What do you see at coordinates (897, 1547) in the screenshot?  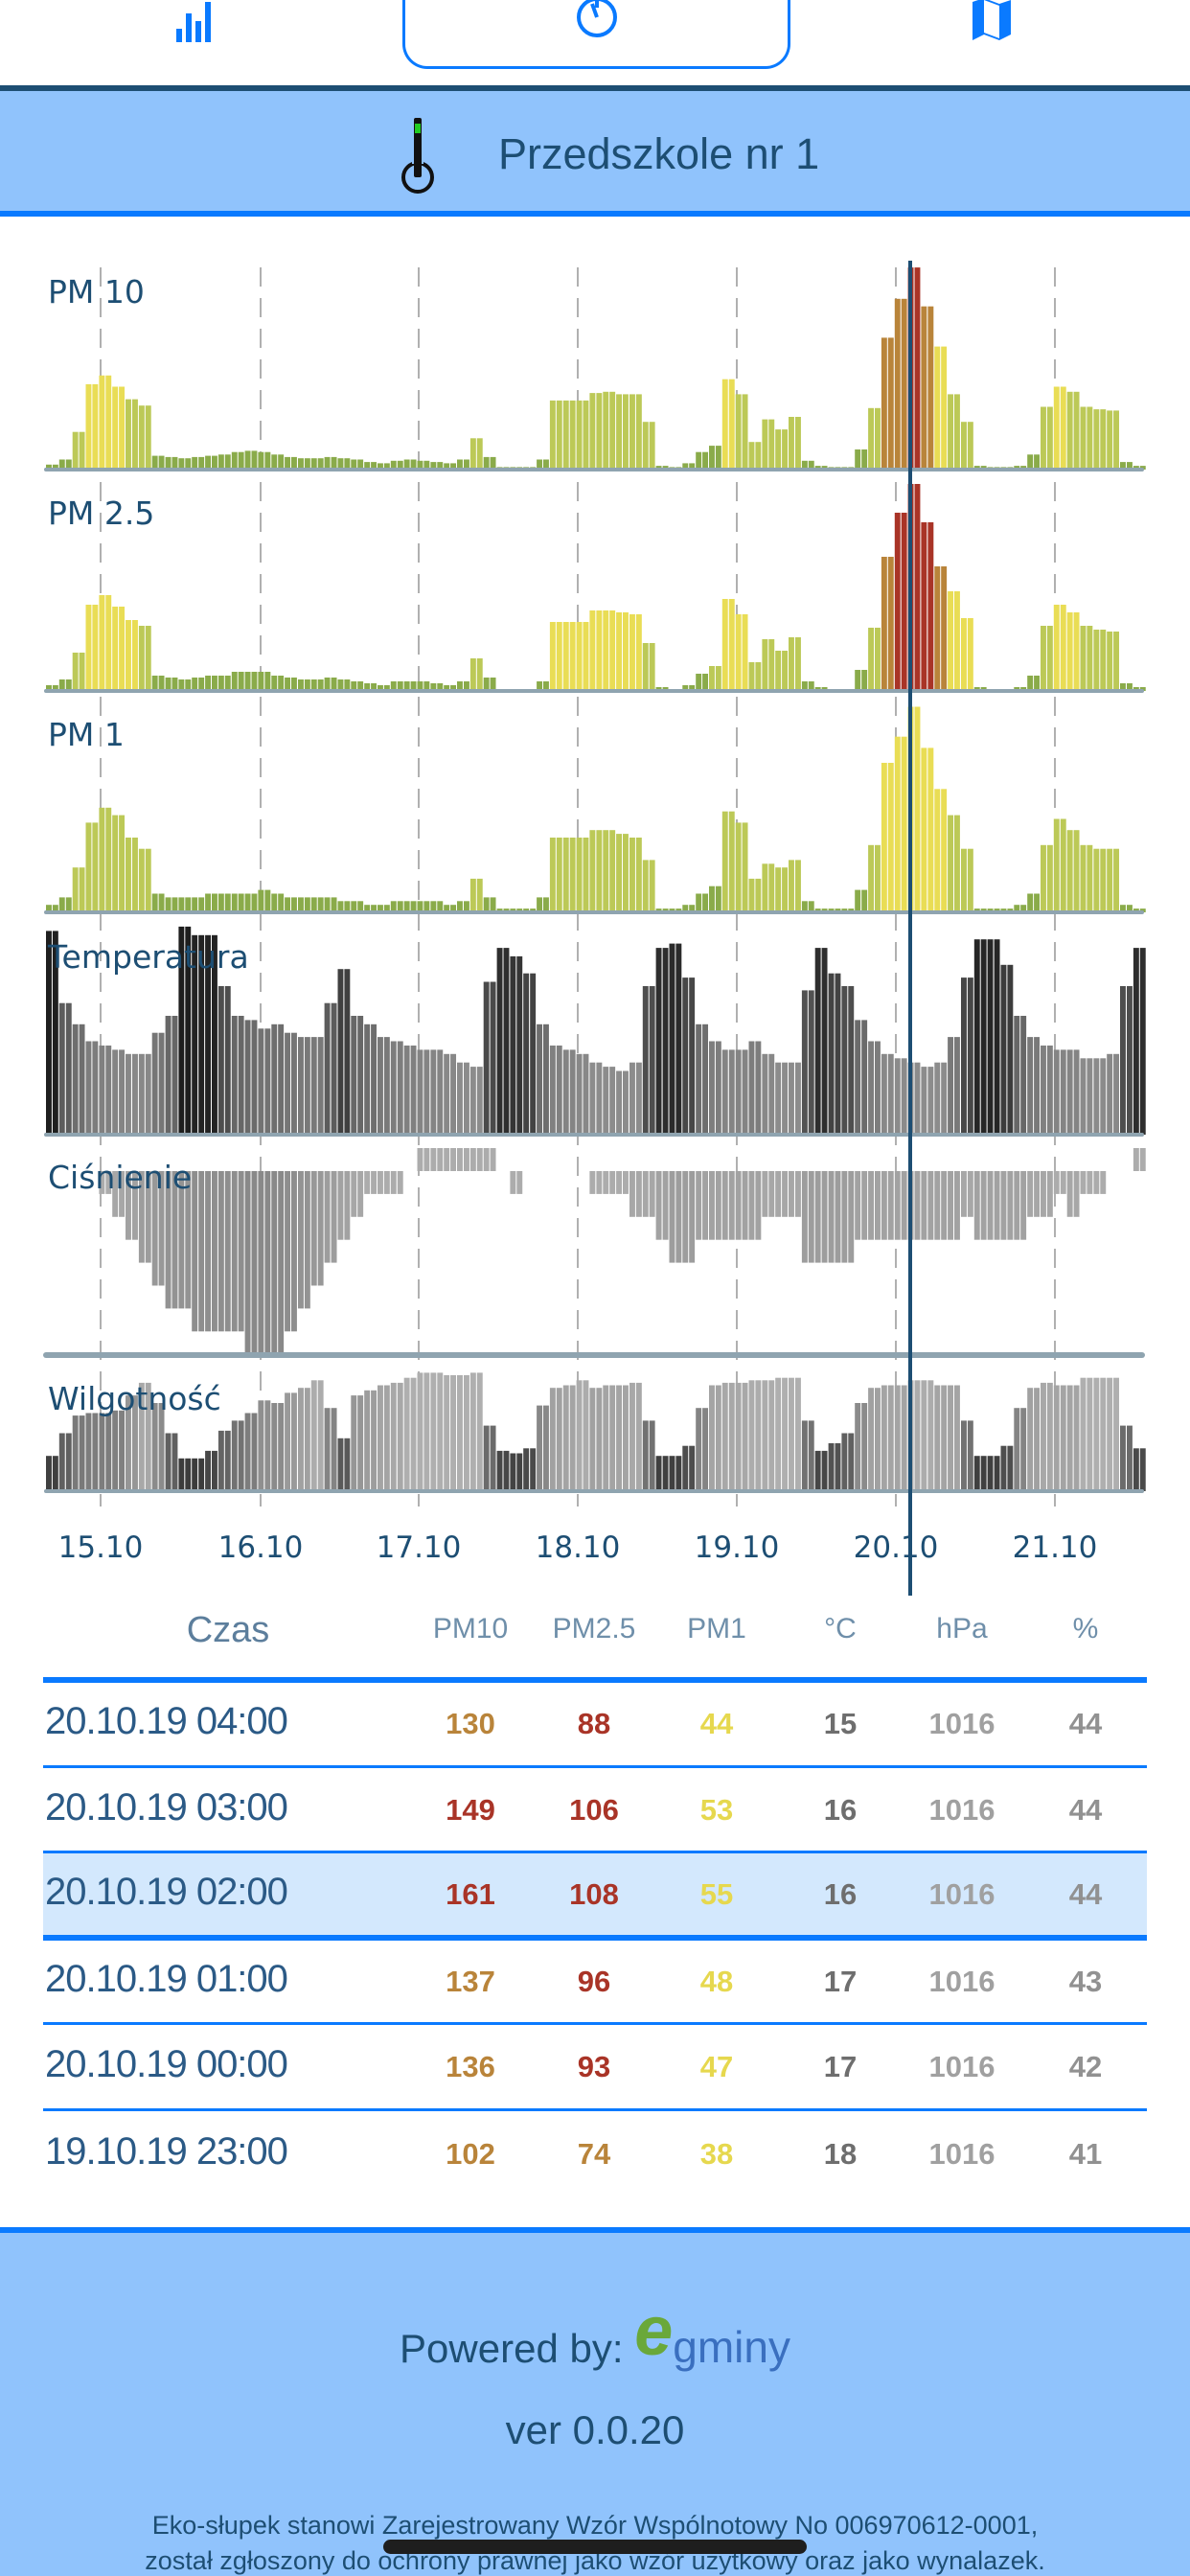 I see `x-tick-label: 20.10` at bounding box center [897, 1547].